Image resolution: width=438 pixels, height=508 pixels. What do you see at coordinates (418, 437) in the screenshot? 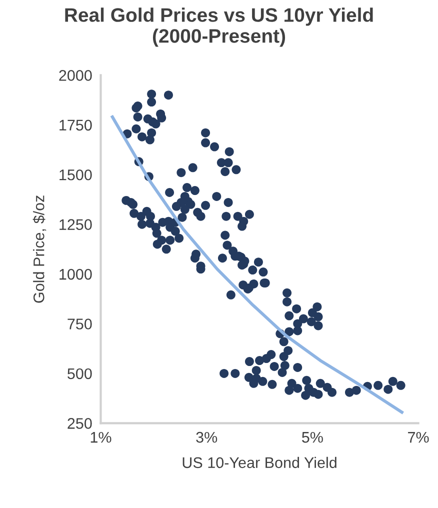
I see `x-tick-label: 7%` at bounding box center [418, 437].